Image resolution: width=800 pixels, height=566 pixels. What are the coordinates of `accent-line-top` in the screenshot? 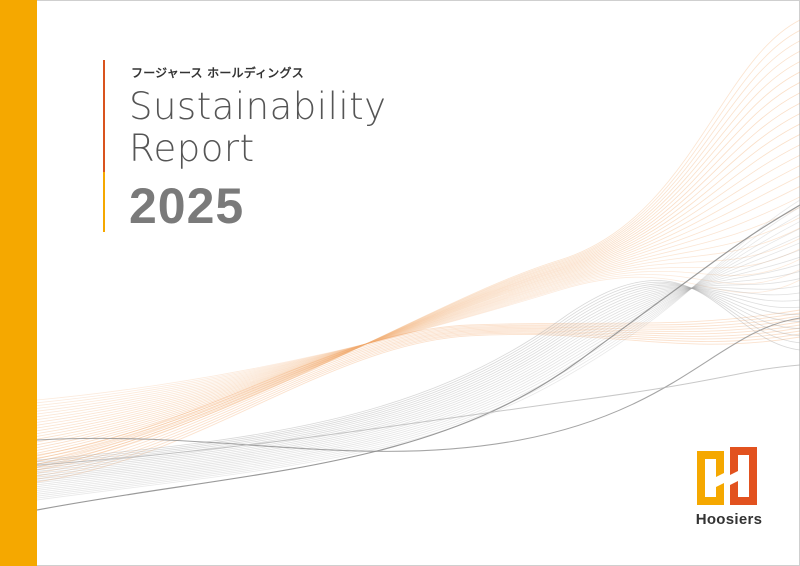 It's located at (104, 116).